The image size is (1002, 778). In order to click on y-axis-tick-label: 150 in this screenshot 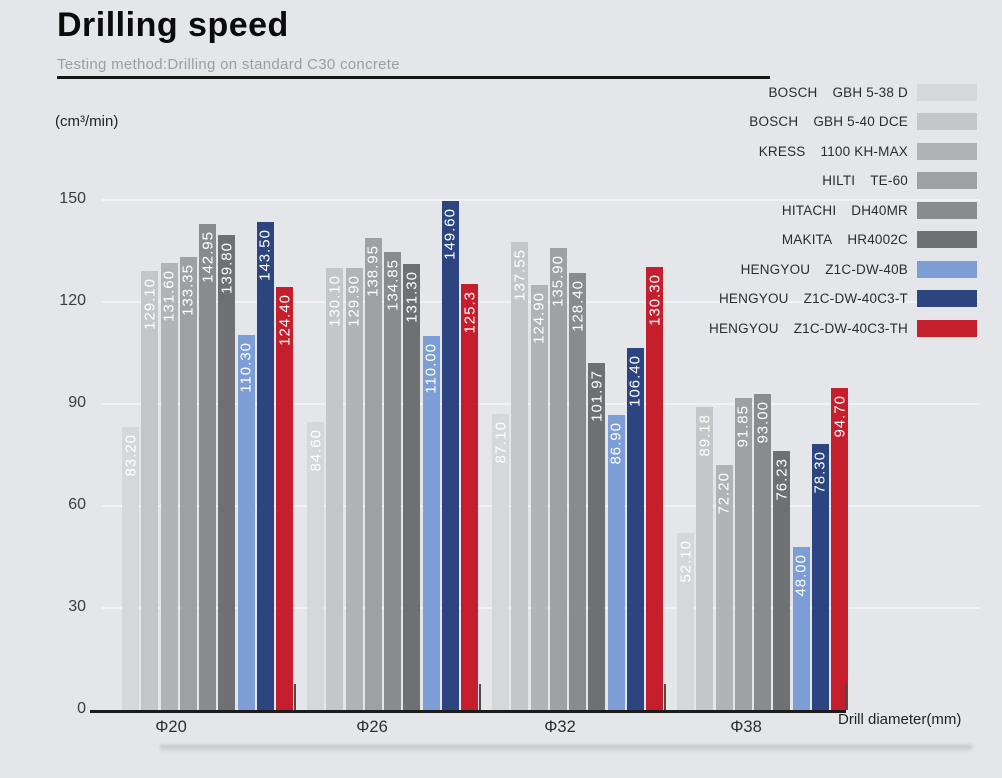, I will do `click(72, 198)`.